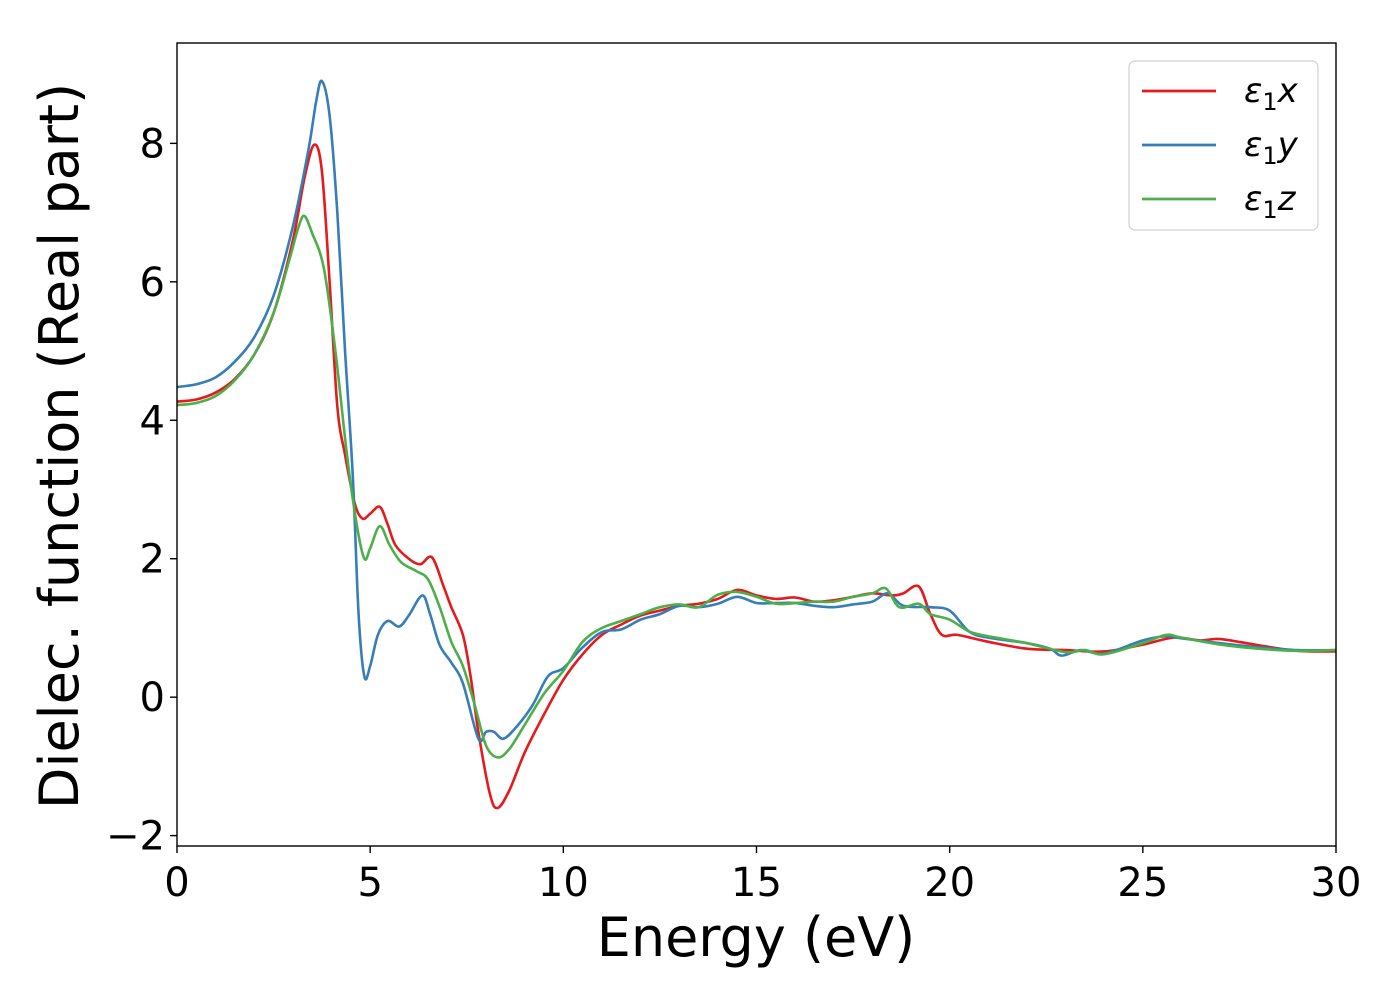  Describe the element at coordinates (1223, 145) in the screenshot. I see `legend-box` at that location.